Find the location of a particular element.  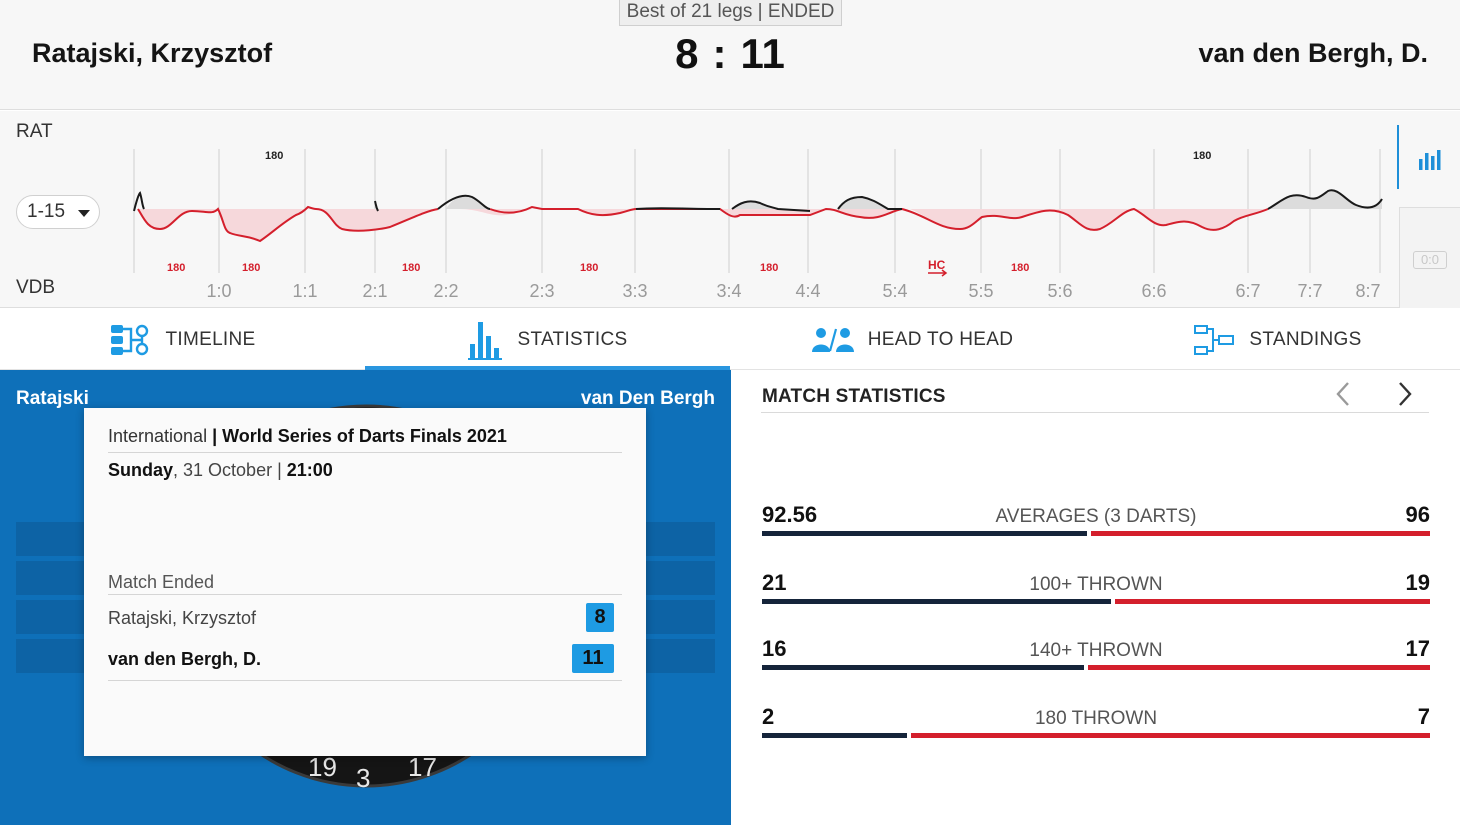

away-player-name: van den Bergh, D. is located at coordinates (1313, 53).